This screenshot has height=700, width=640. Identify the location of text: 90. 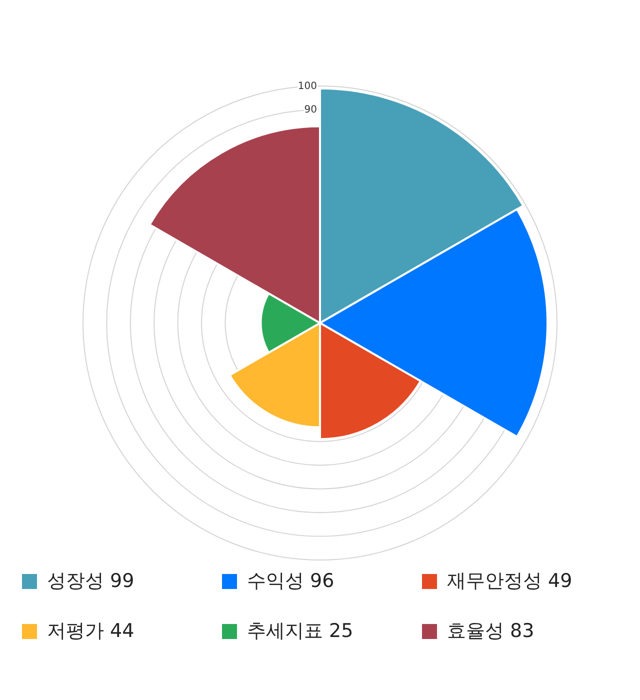
(310, 110).